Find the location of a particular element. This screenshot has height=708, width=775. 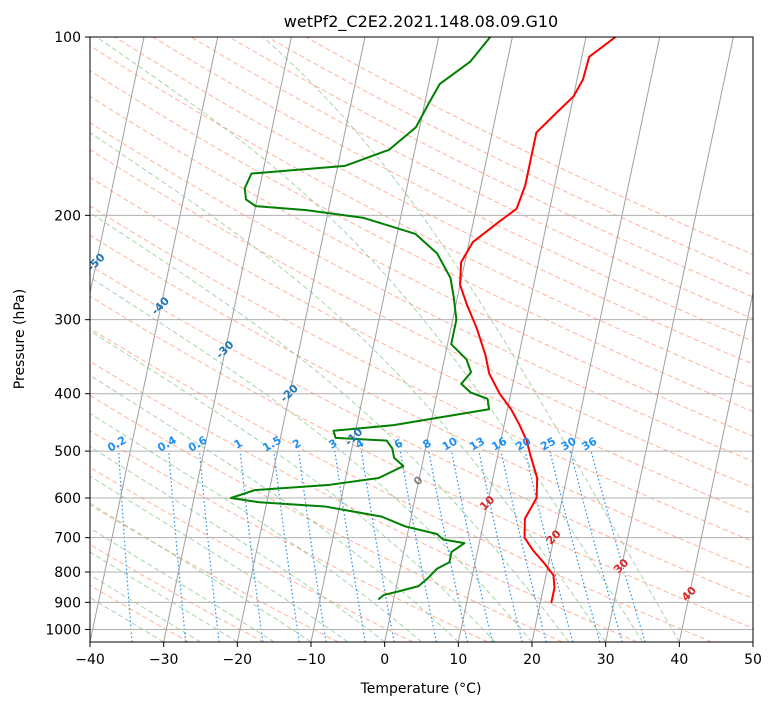

dry-adiabat-line is located at coordinates (252, 554).